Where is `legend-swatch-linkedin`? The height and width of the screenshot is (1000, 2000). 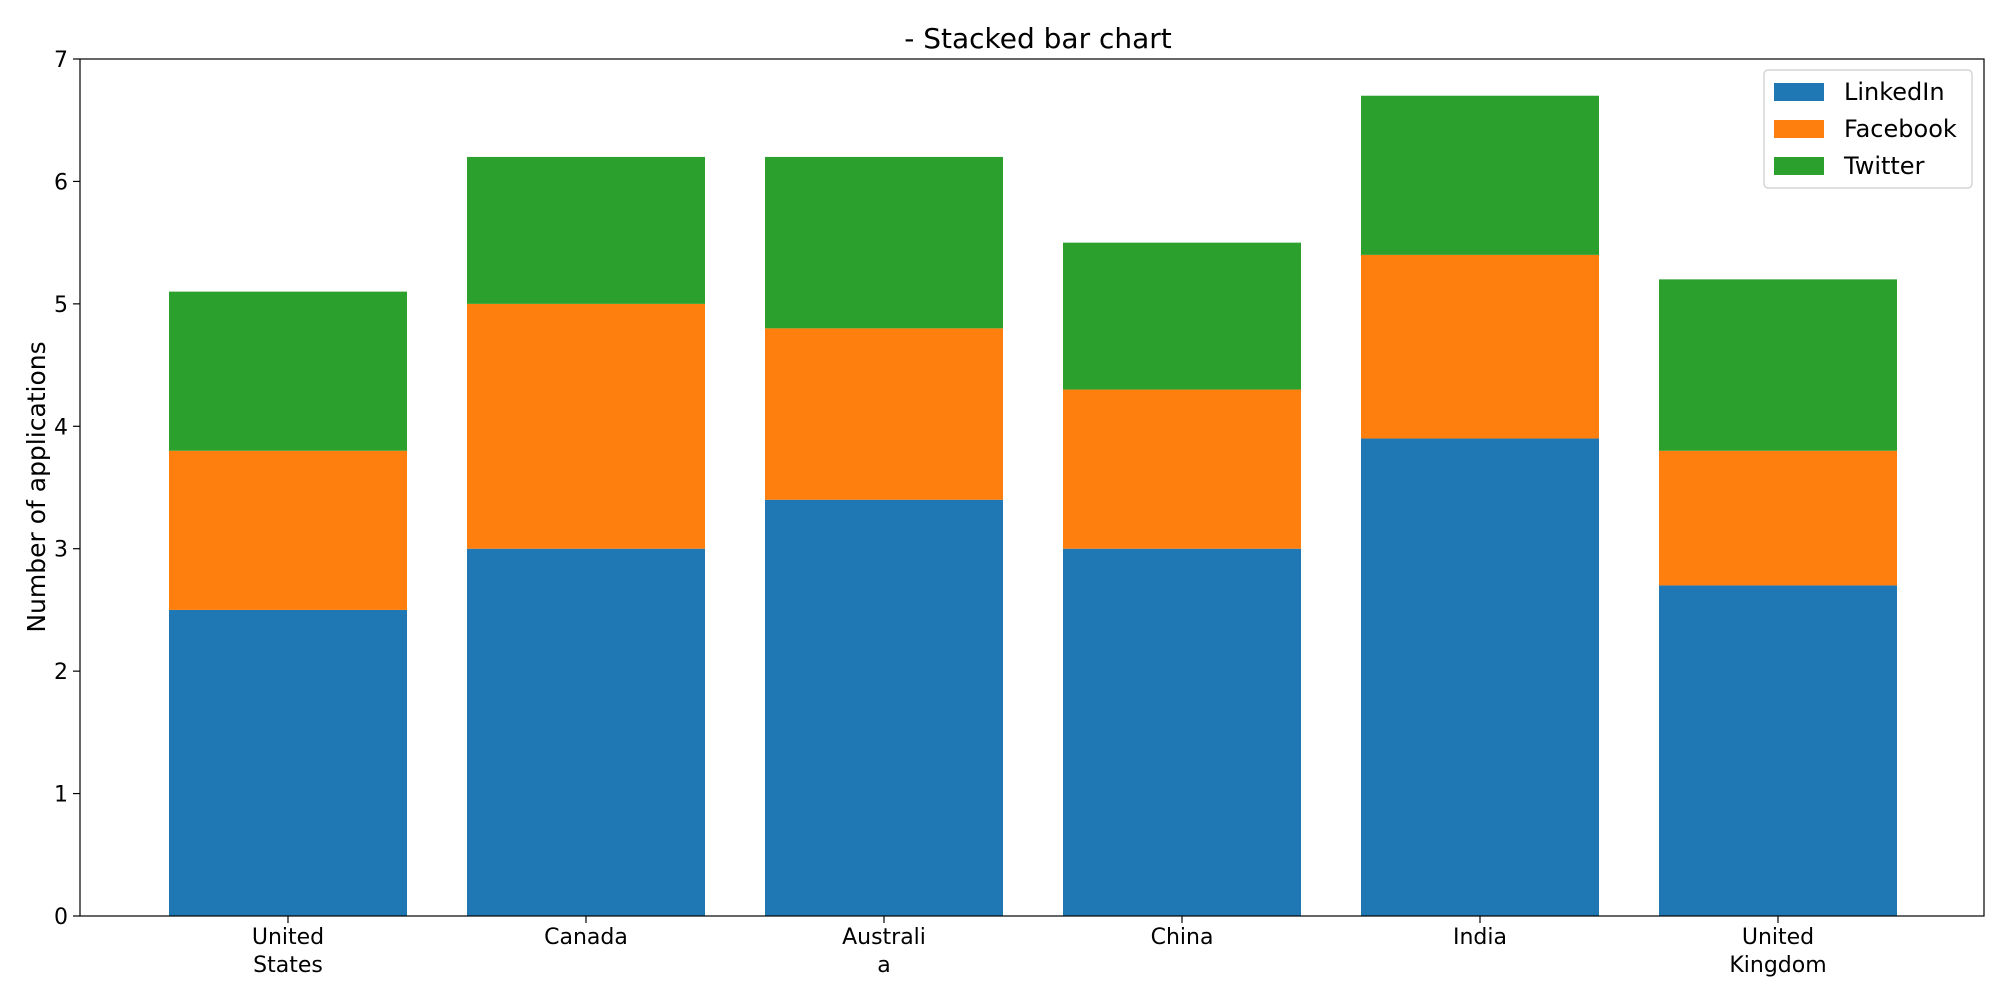
legend-swatch-linkedin is located at coordinates (1799, 92).